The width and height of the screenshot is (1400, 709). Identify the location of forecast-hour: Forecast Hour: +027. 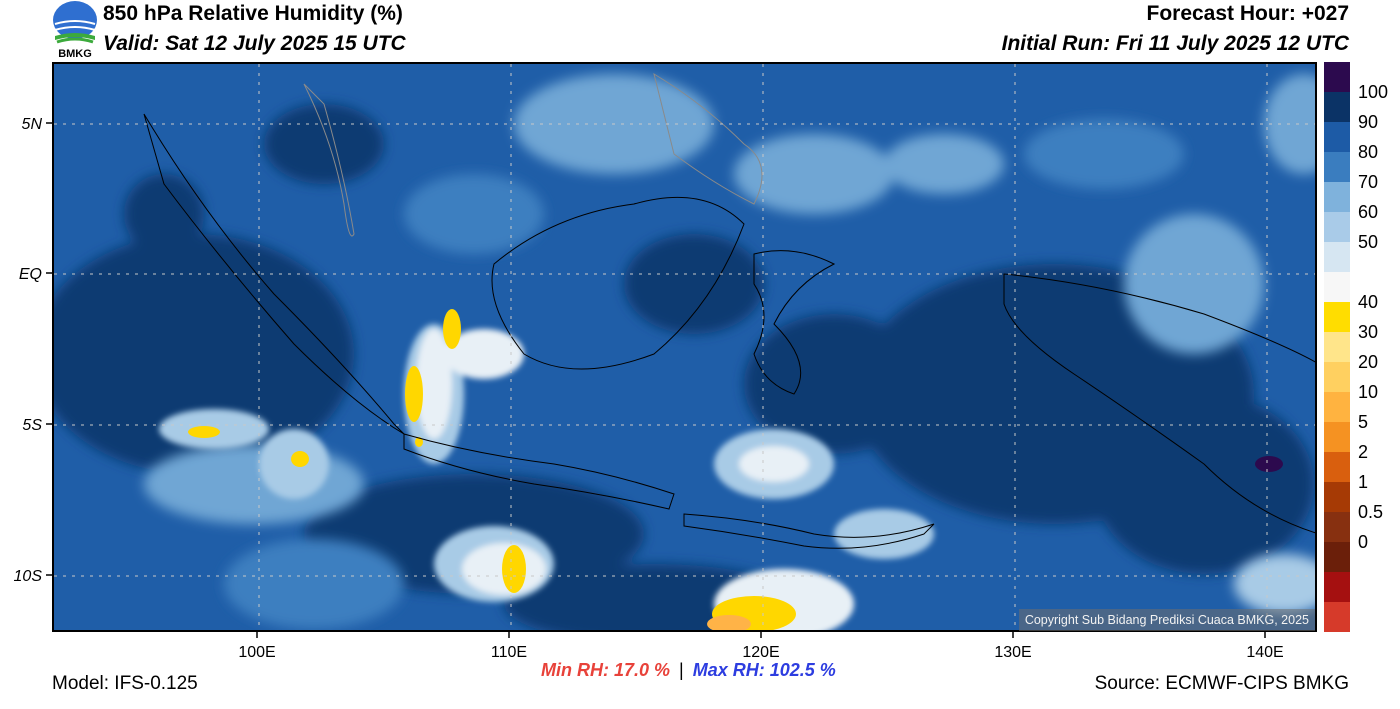
(1248, 13).